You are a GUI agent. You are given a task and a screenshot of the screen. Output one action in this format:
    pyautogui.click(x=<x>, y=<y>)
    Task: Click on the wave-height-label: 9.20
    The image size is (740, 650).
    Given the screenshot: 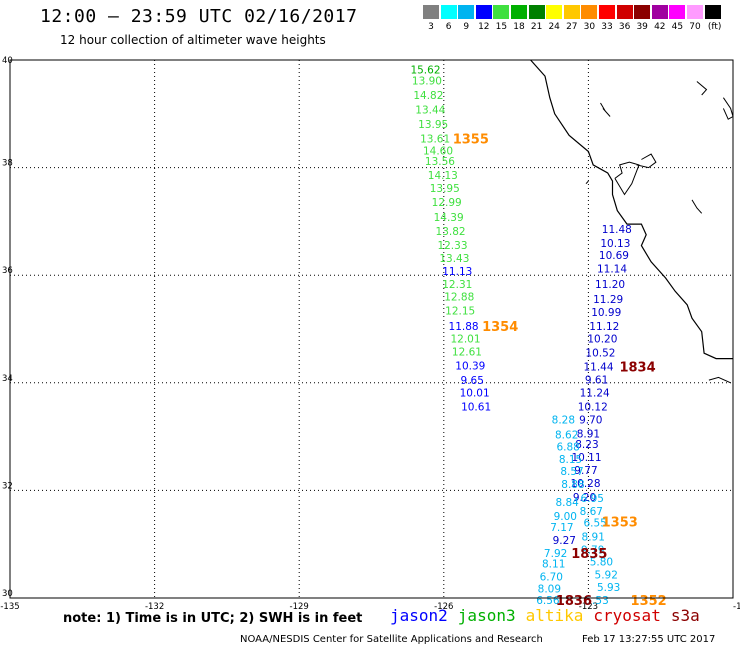 What is the action you would take?
    pyautogui.click(x=584, y=498)
    